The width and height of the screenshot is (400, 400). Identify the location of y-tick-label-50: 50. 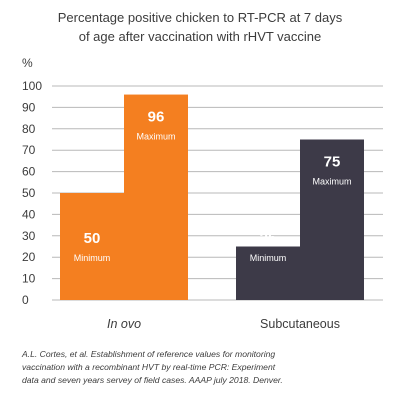
(29, 193).